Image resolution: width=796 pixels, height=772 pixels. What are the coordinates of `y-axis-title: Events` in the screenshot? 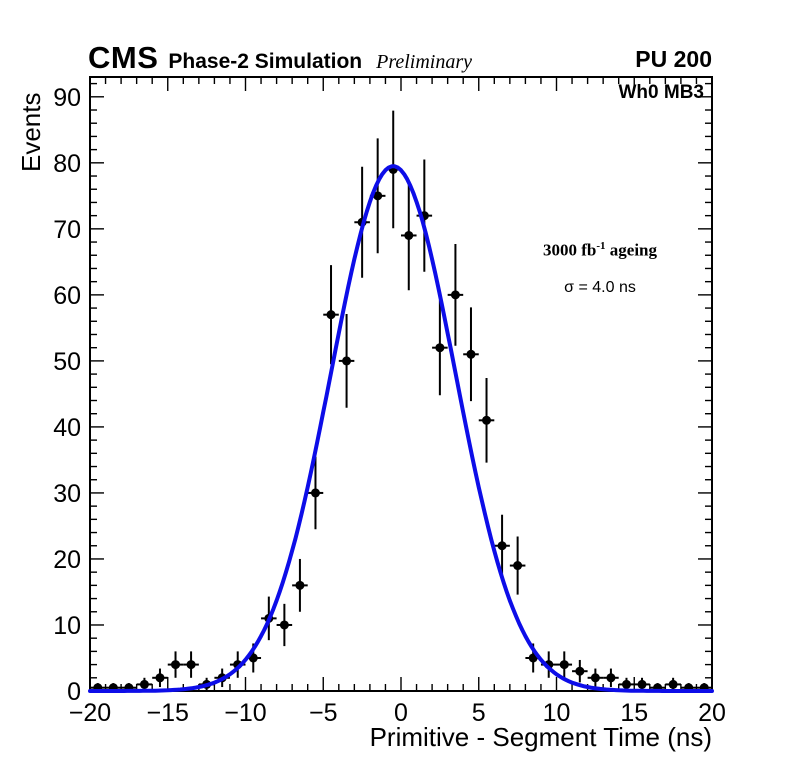 It's located at (31, 132).